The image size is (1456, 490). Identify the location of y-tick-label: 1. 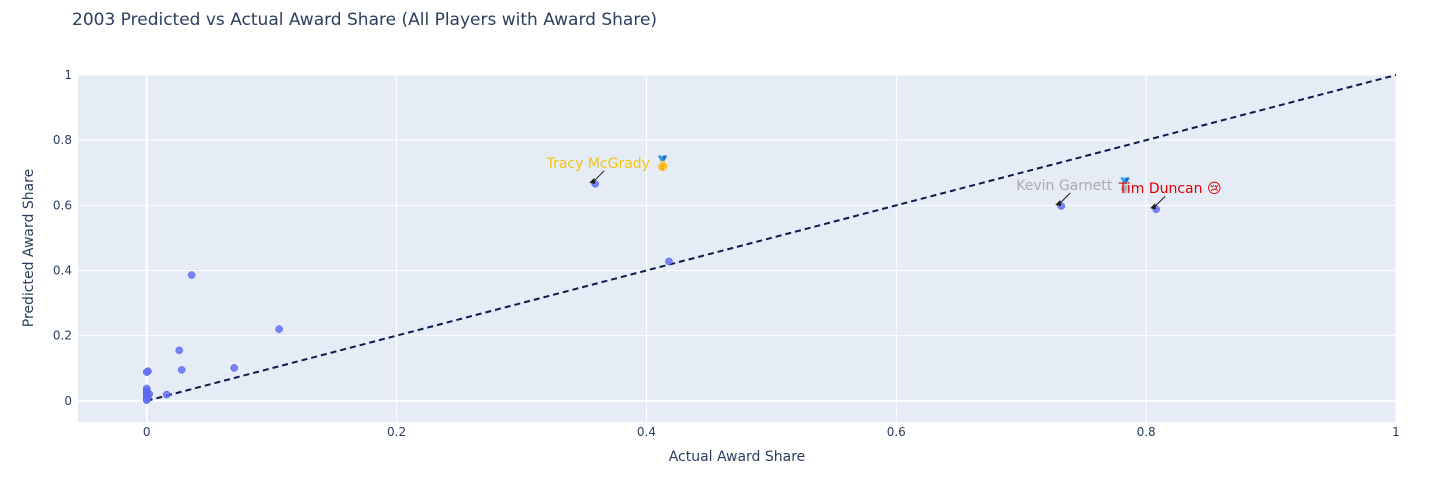
(68, 75).